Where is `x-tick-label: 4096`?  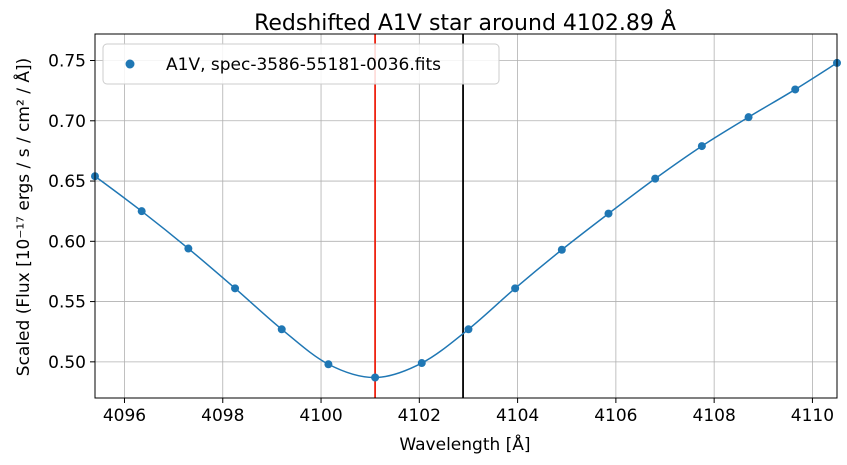 x-tick-label: 4096 is located at coordinates (124, 416).